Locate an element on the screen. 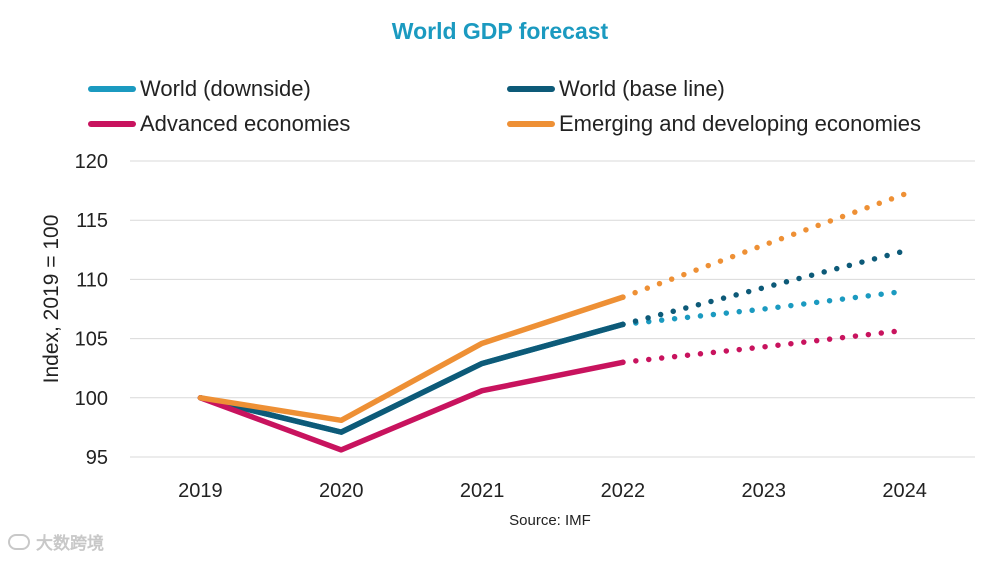 This screenshot has width=1000, height=562. y-tick-label-100: 100 is located at coordinates (91, 399).